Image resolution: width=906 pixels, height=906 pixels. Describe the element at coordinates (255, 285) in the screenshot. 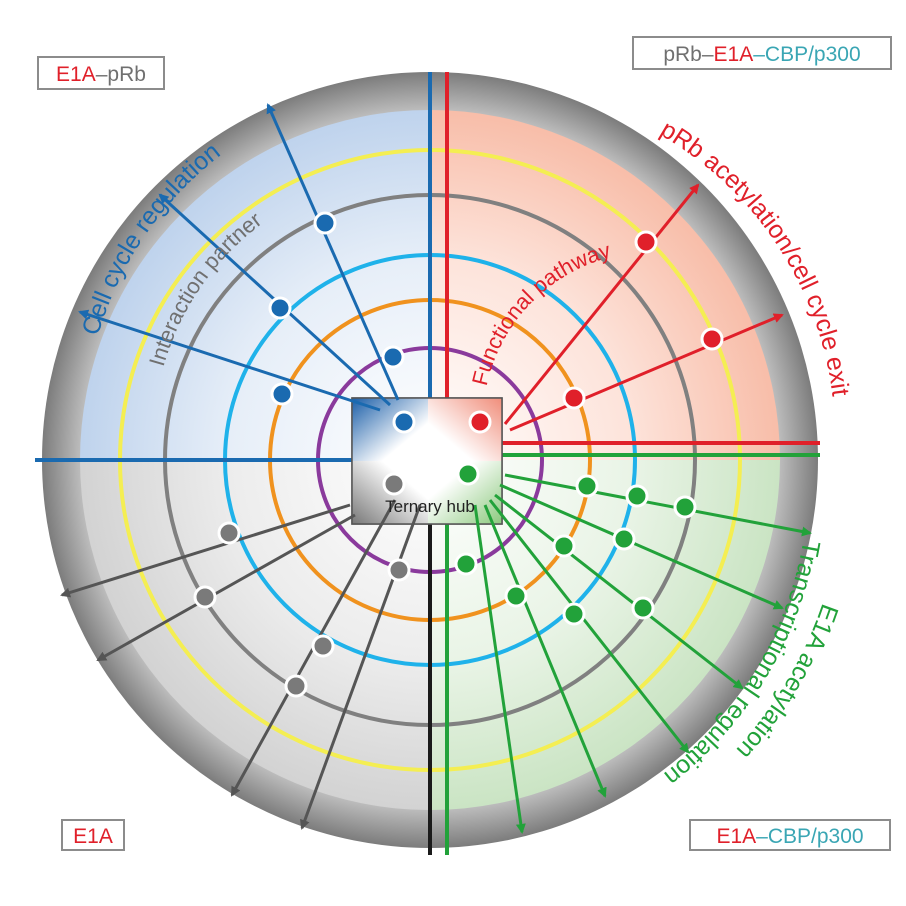

I see `quadrant-blue` at that location.